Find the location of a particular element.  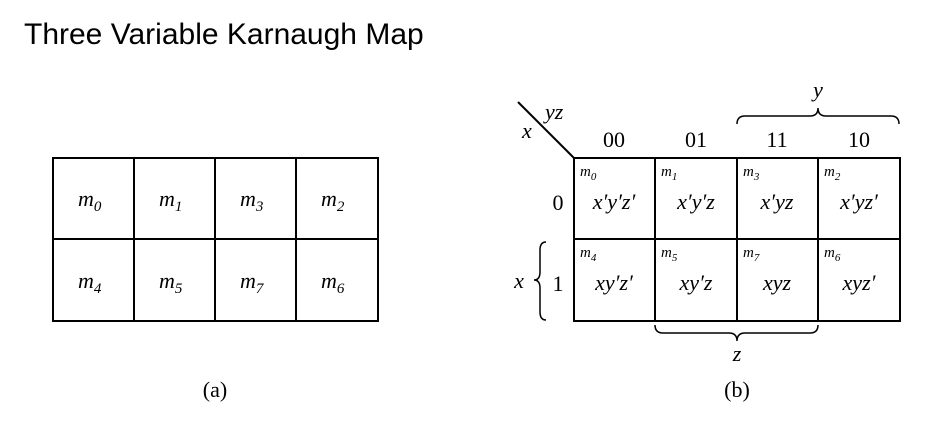

map-b-z-brace is located at coordinates (736, 333).